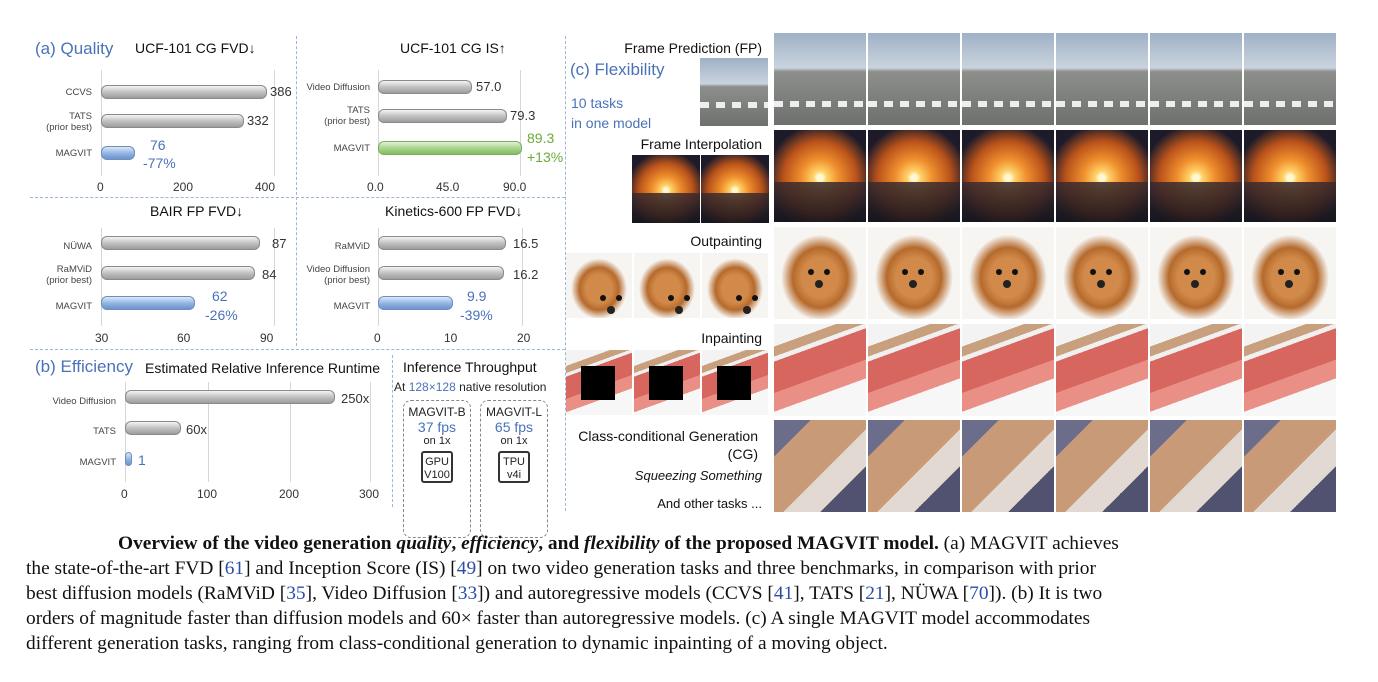 Image resolution: width=1378 pixels, height=682 pixels. I want to click on fi-end-frame, so click(735, 189).